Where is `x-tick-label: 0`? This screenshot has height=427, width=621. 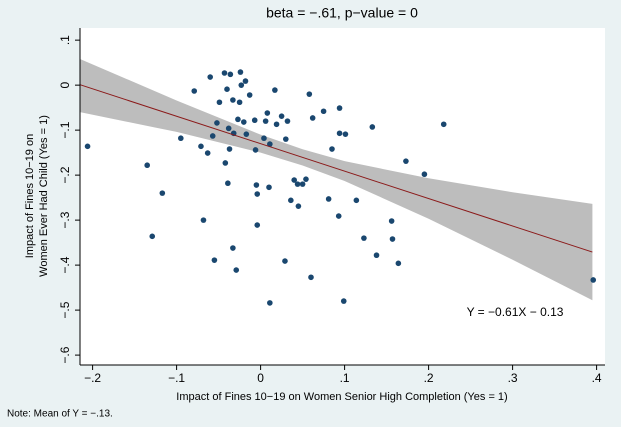 x-tick-label: 0 is located at coordinates (260, 378).